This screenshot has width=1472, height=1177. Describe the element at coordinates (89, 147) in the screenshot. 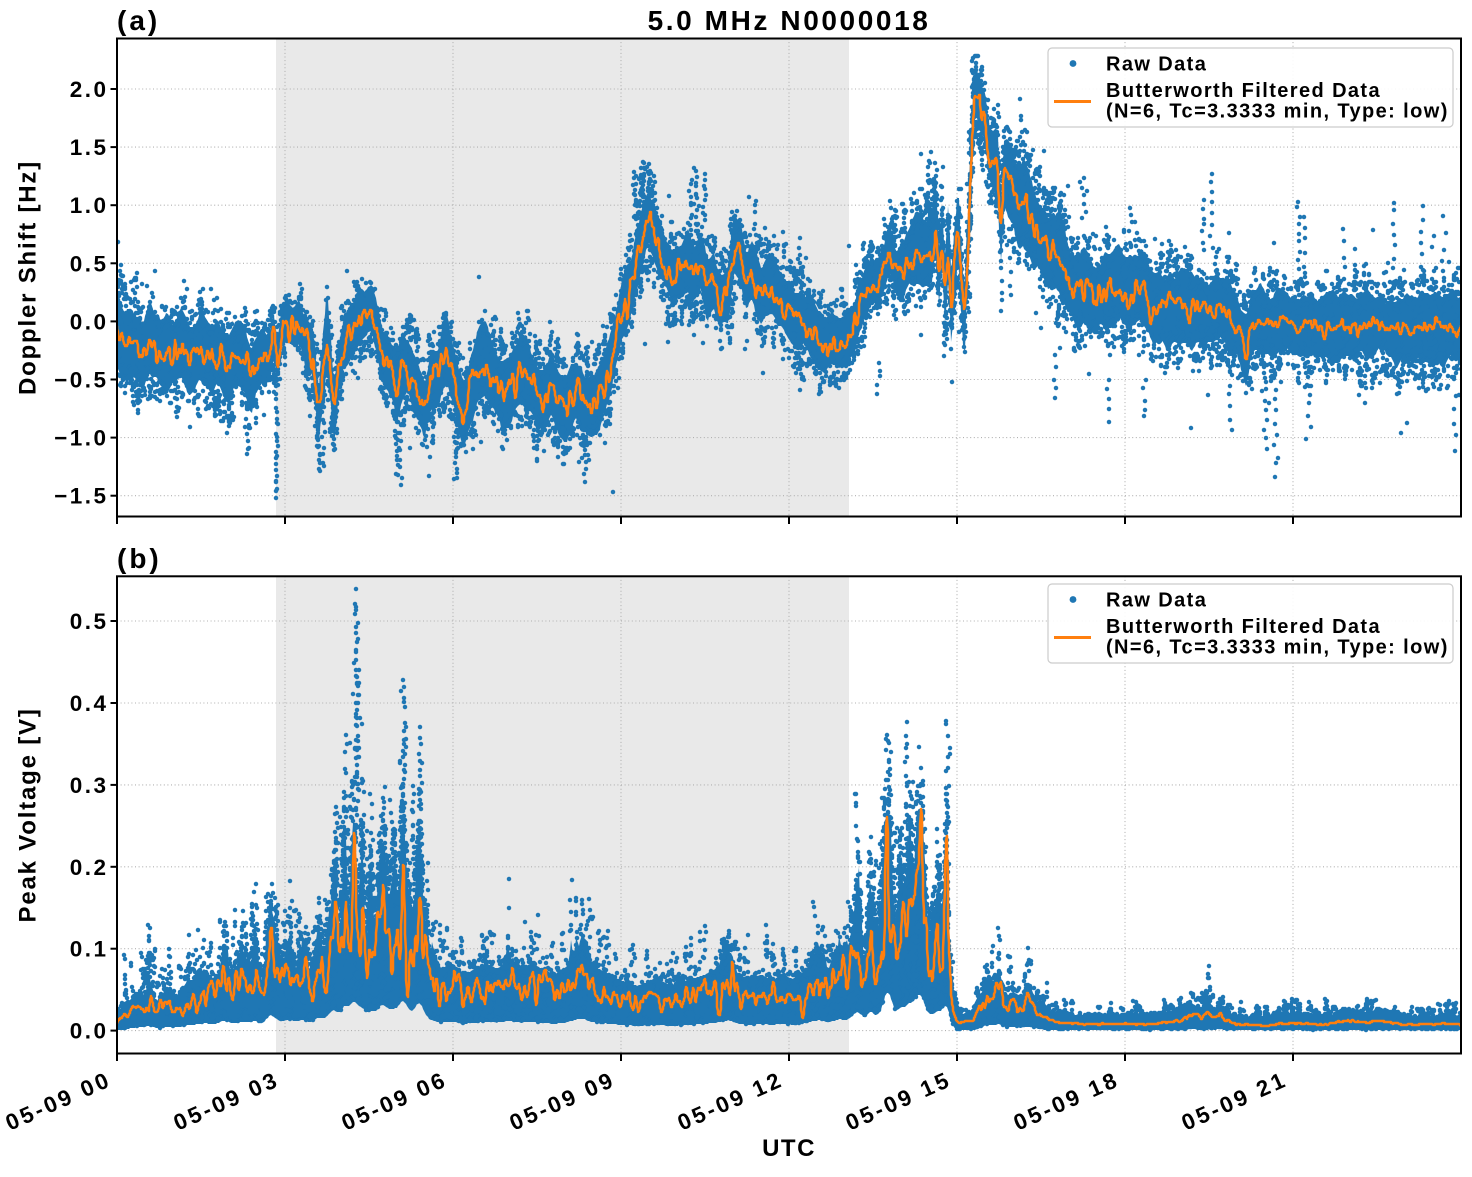

I see `svg-text: 1.5` at that location.